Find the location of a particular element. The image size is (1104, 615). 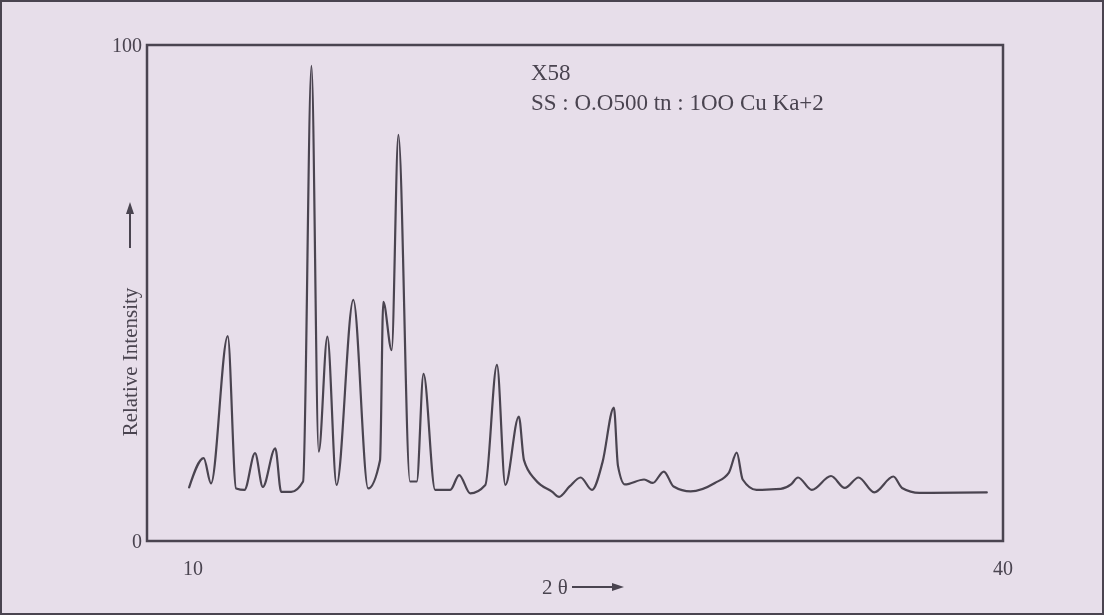

annotation: X58 is located at coordinates (551, 72).